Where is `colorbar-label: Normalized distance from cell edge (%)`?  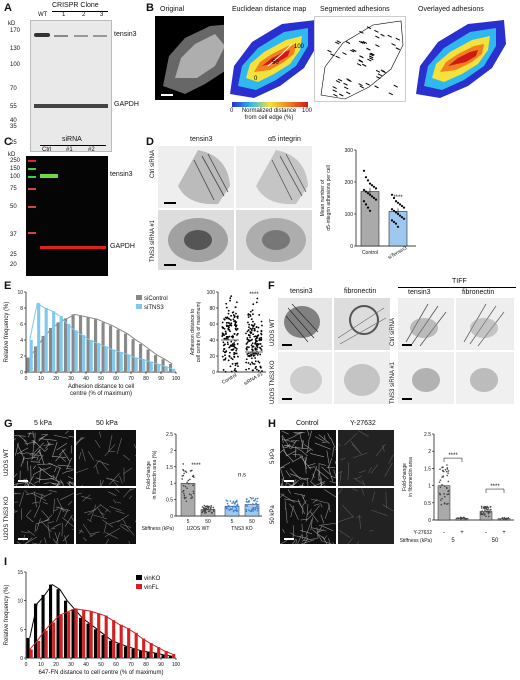
colorbar-label: Normalized distance from cell edge (%) is located at coordinates (269, 114).